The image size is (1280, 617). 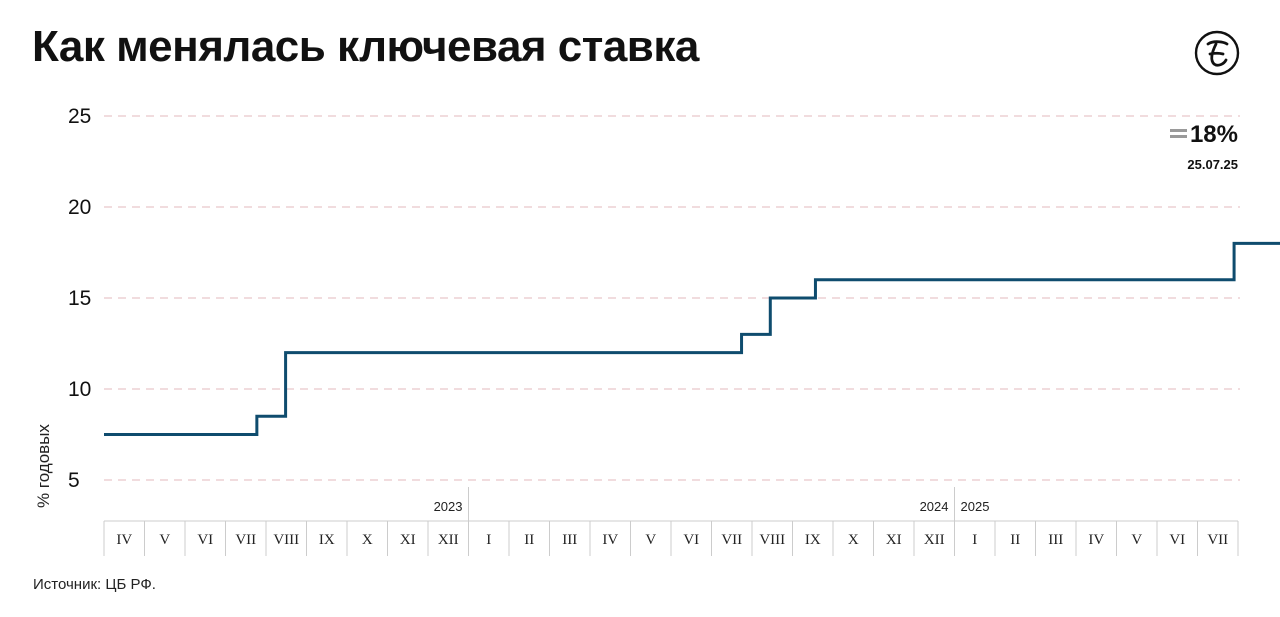 I want to click on kommersant-logo-icon, so click(x=1217, y=53).